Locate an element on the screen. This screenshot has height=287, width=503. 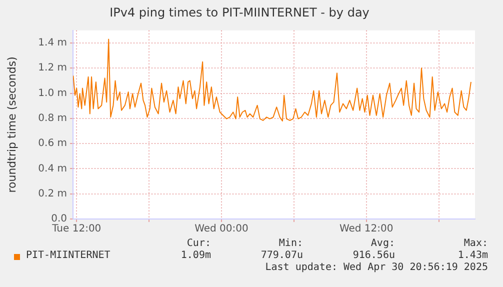
y-tick-label: 1.4 m is located at coordinates (52, 43).